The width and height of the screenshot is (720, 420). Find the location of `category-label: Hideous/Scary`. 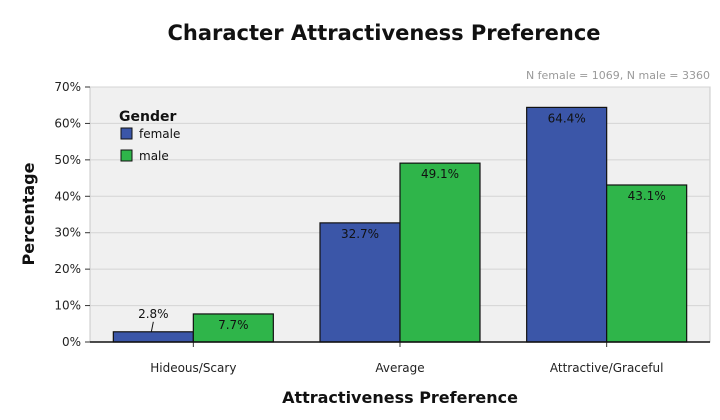

category-label: Hideous/Scary is located at coordinates (193, 368).